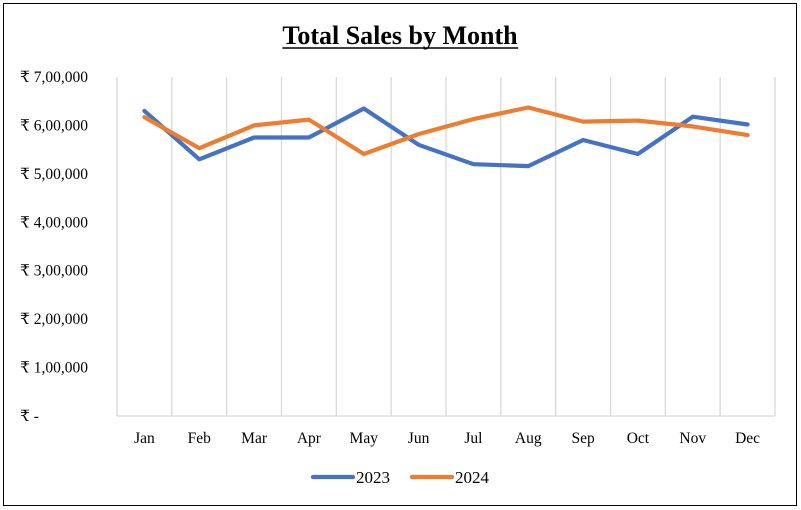  What do you see at coordinates (144, 438) in the screenshot?
I see `x-tick-label: Jan` at bounding box center [144, 438].